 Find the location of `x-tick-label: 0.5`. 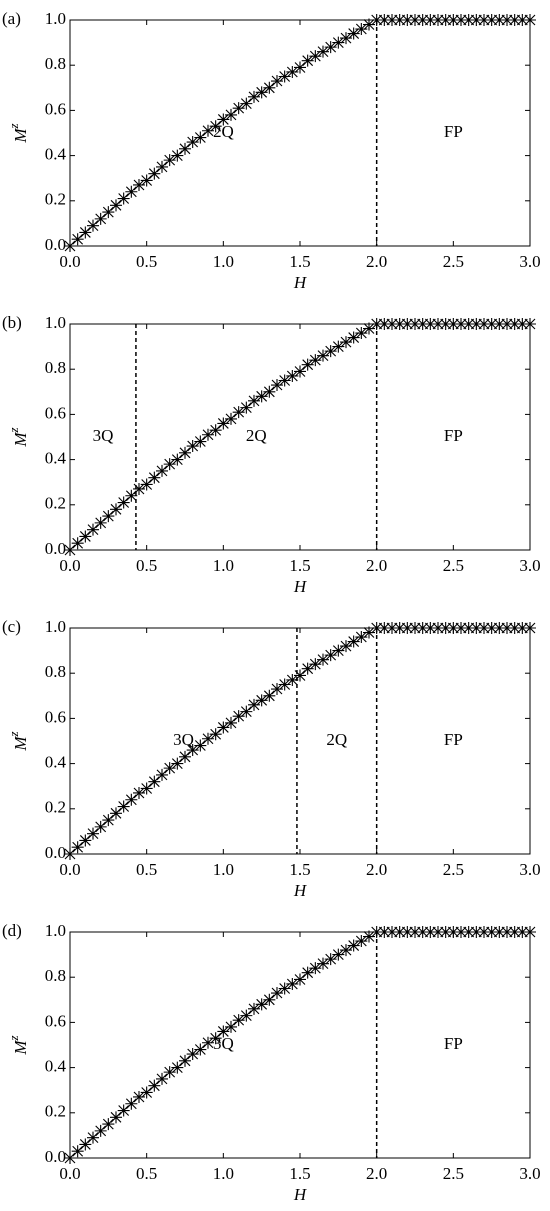

x-tick-label: 0.5 is located at coordinates (146, 869).